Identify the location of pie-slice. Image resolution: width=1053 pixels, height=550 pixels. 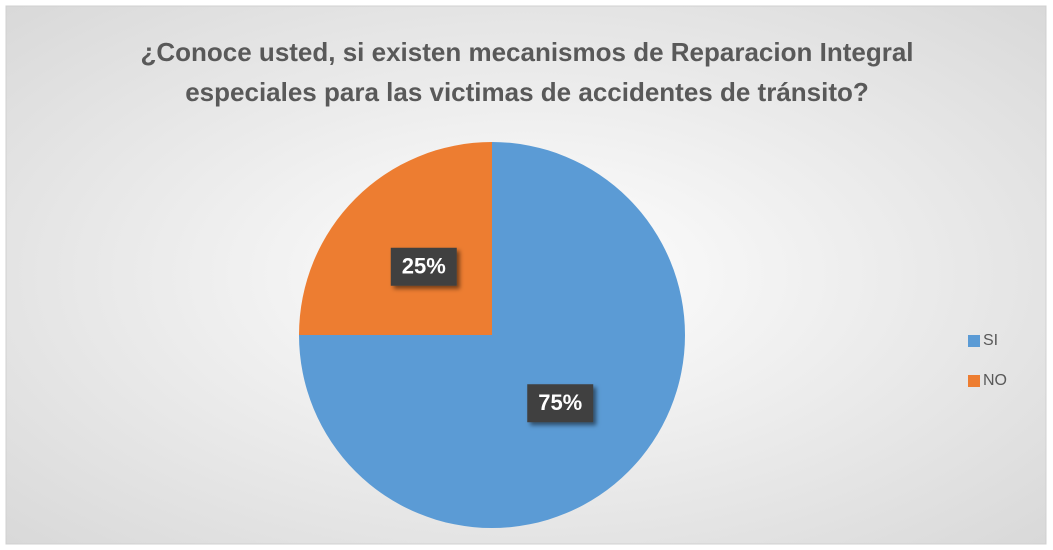
(395, 238).